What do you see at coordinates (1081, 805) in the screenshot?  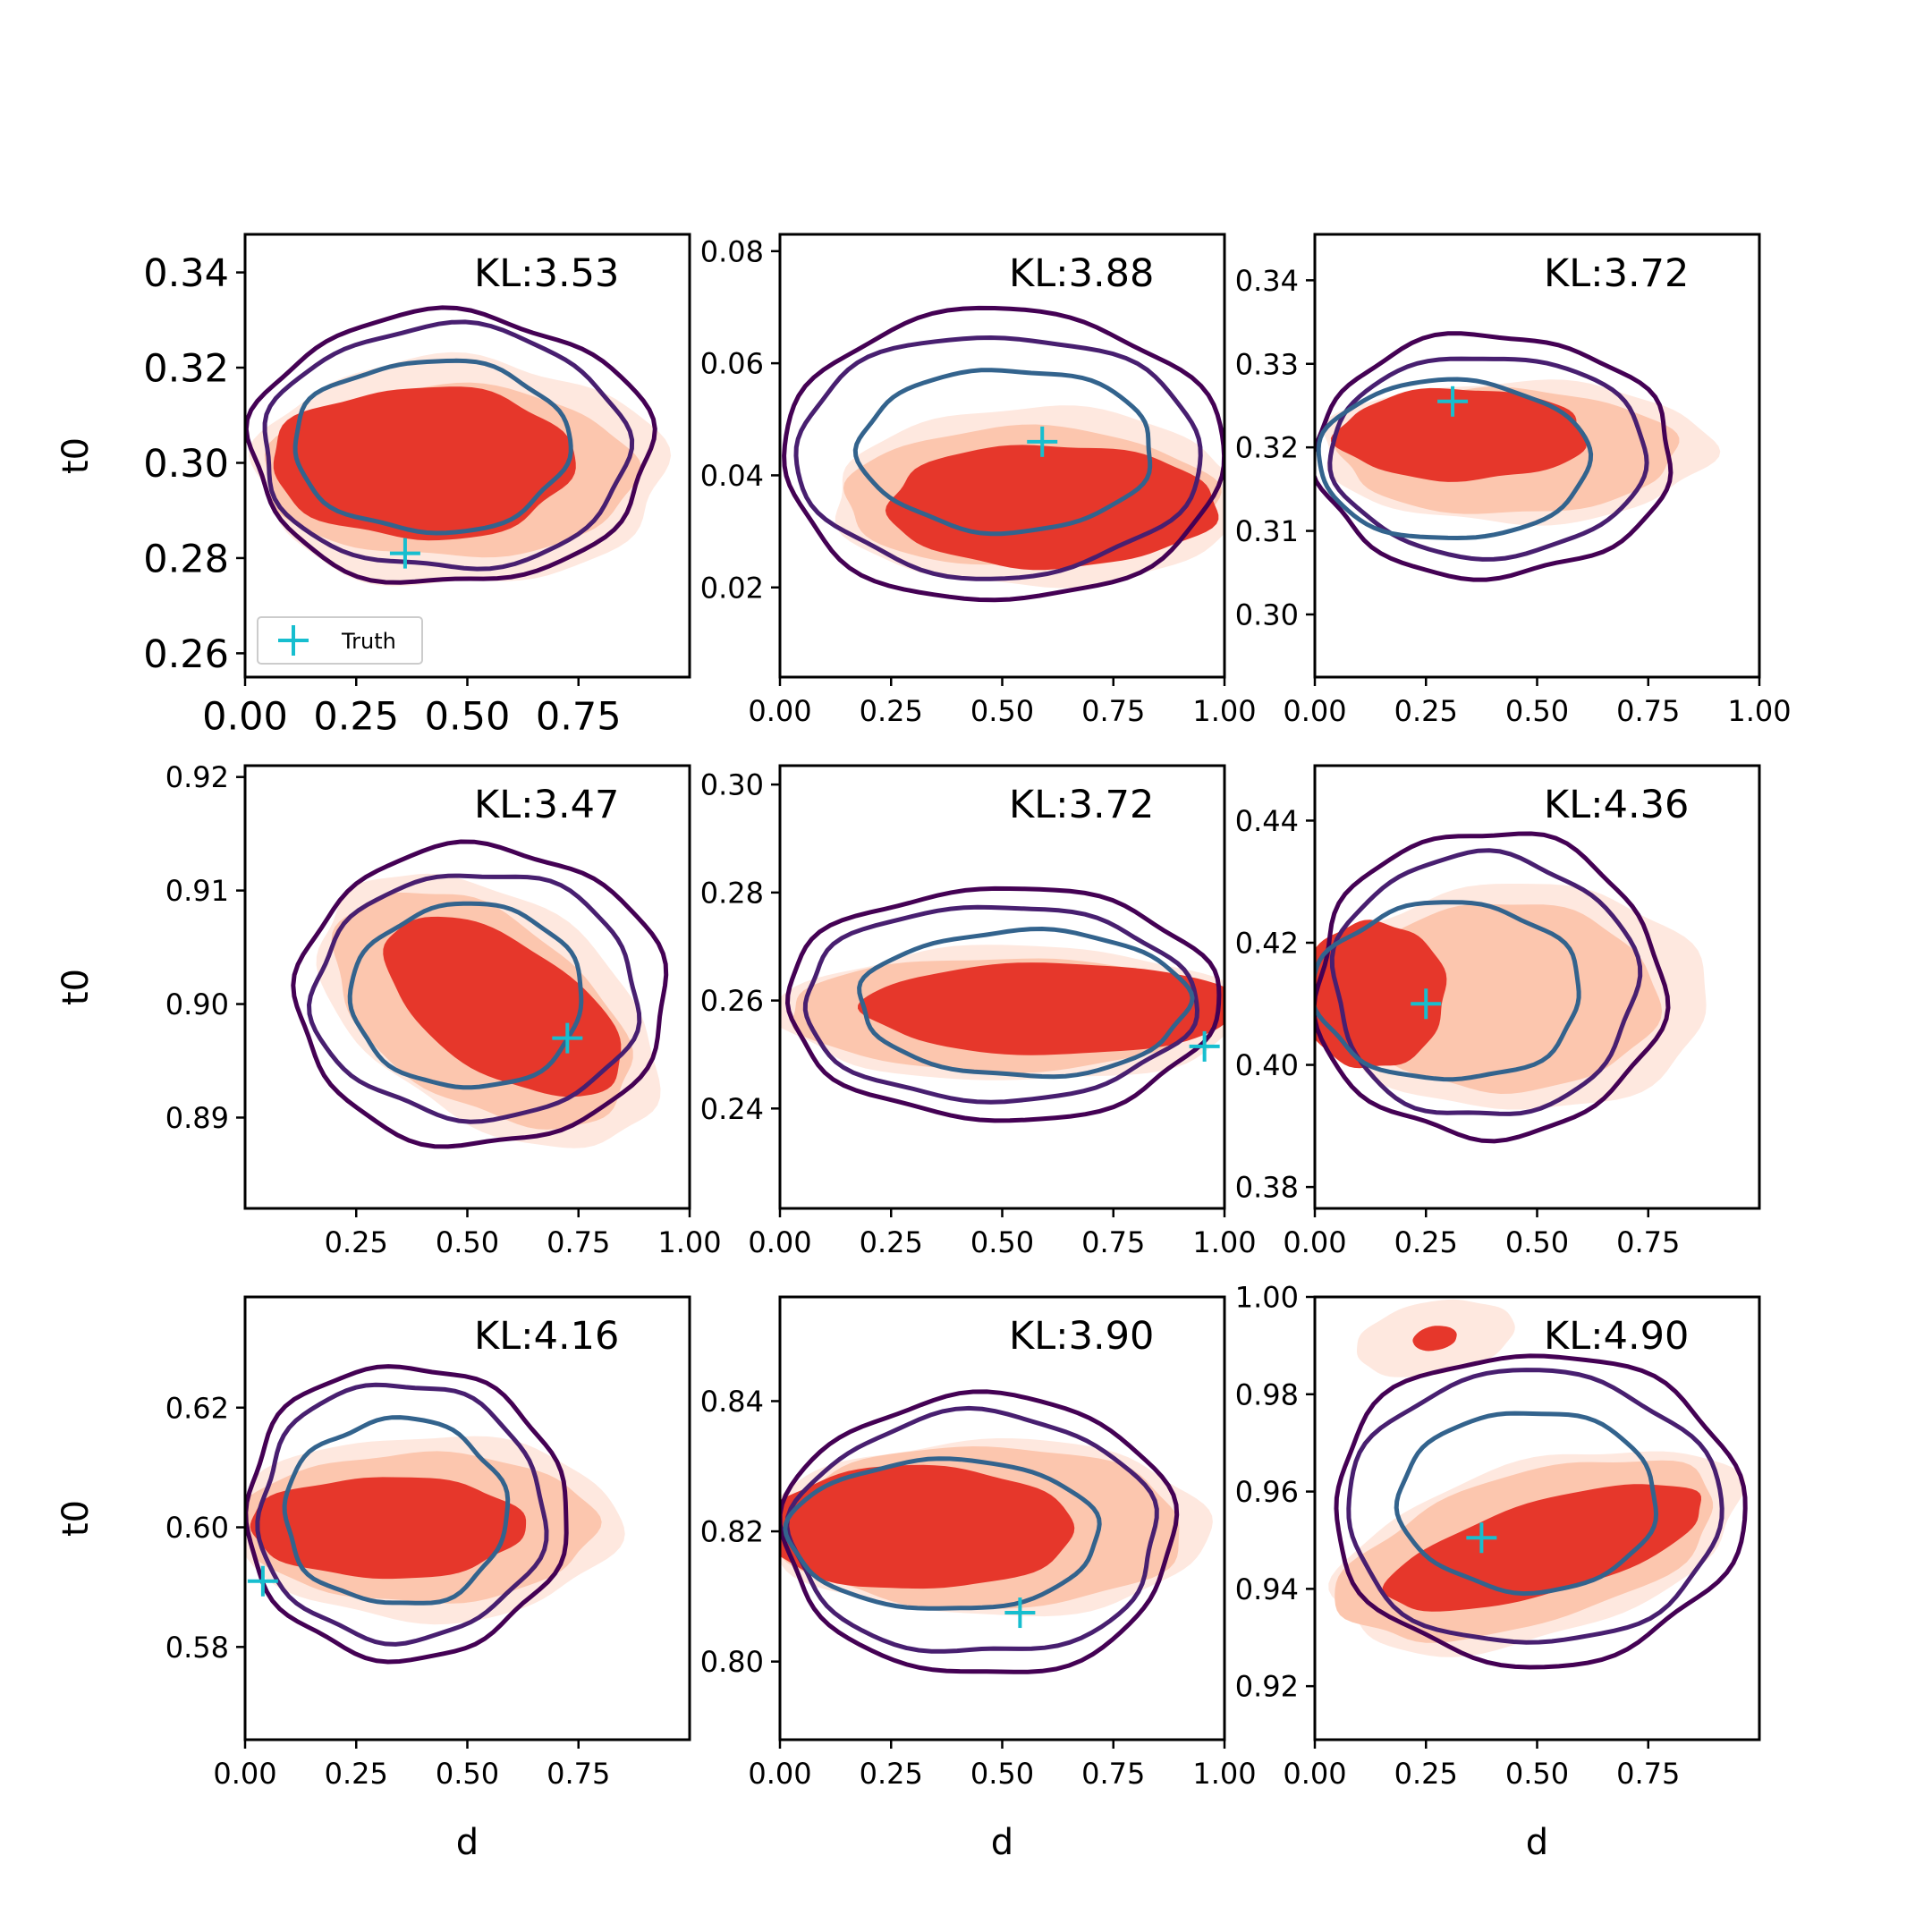 I see `kl-divergence-label: KL:3.72` at bounding box center [1081, 805].